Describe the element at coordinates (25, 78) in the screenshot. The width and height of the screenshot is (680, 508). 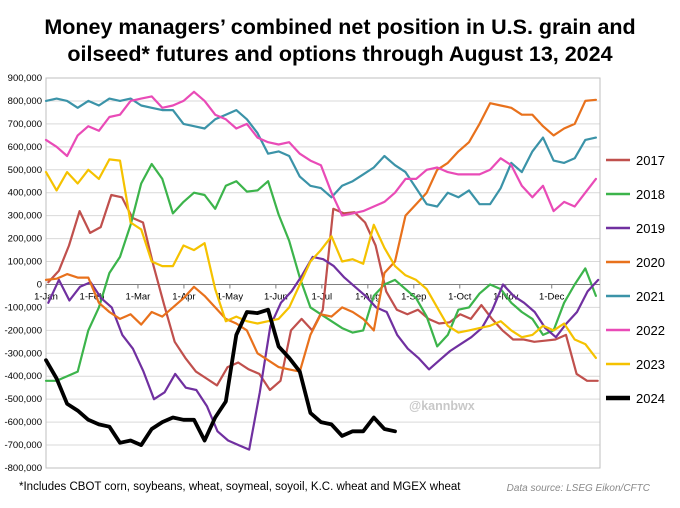
I see `y-tick-label: 900,000` at that location.